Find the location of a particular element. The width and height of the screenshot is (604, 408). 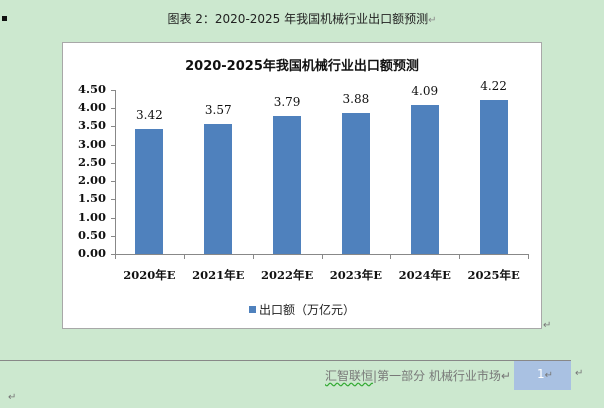

chart-title: 2020-2025年我国机械行业出口额预测 is located at coordinates (302, 66).